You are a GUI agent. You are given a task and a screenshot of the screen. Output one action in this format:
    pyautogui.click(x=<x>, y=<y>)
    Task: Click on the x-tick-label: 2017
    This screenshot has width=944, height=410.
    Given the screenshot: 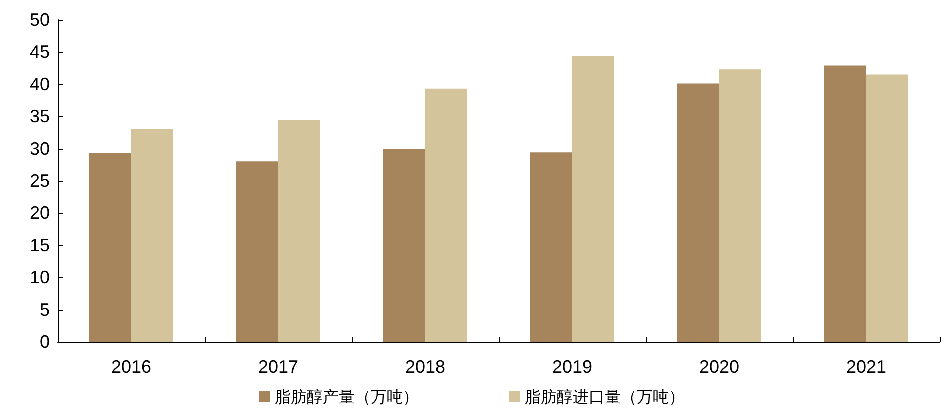 What is the action you would take?
    pyautogui.click(x=278, y=367)
    